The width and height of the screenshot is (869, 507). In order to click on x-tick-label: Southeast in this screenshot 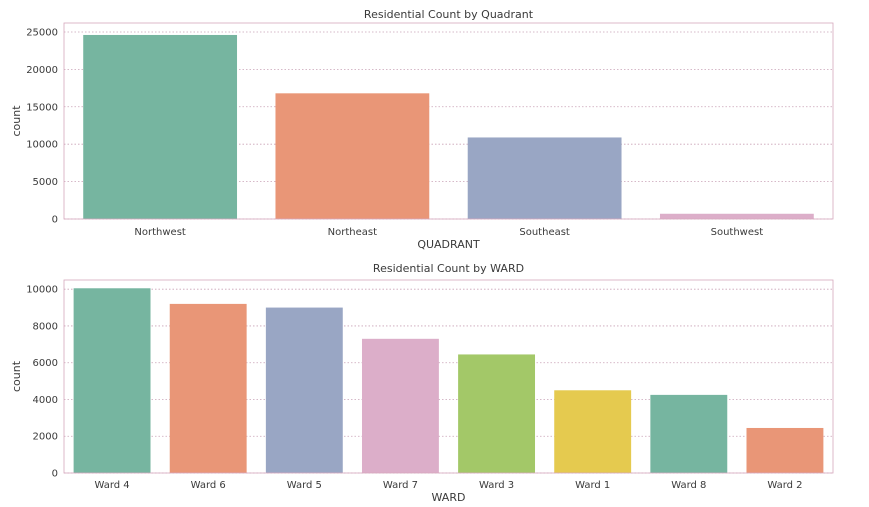, I will do `click(544, 232)`.